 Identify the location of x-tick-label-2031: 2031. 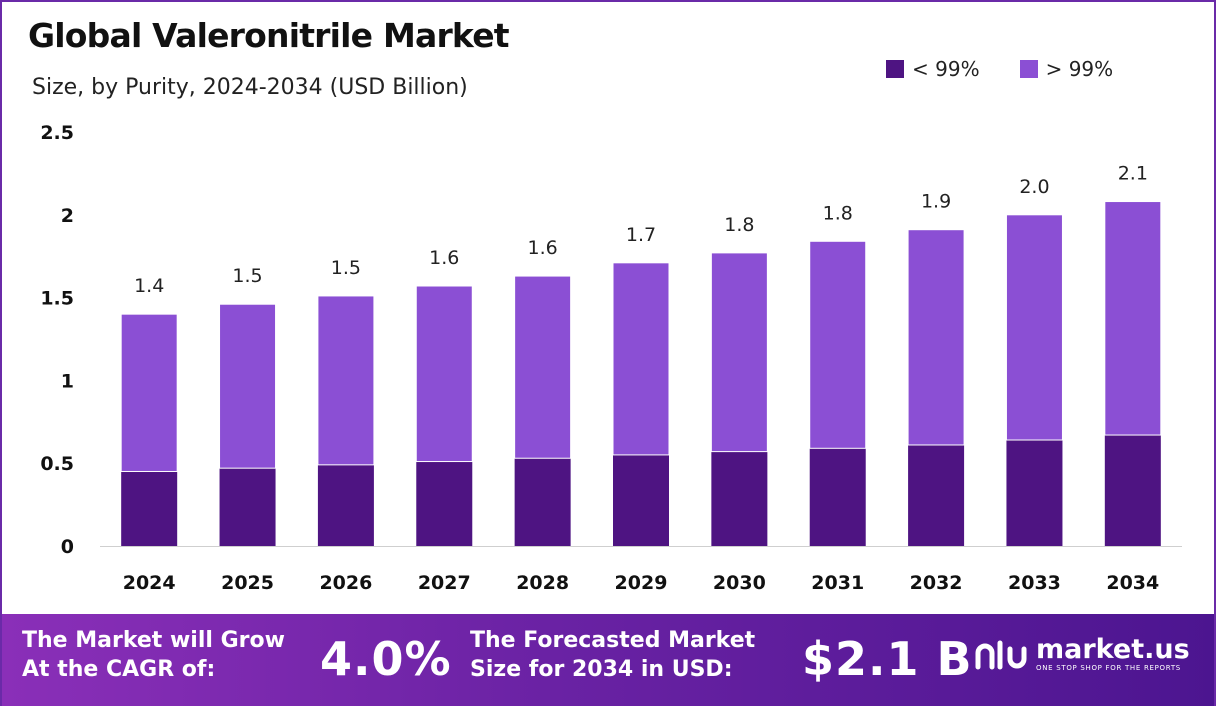
(837, 583).